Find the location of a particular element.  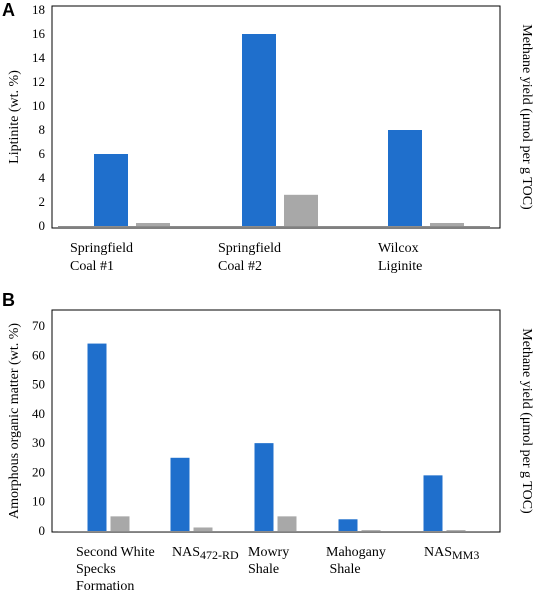

category-label: Springfield Coal #2 is located at coordinates (249, 257).